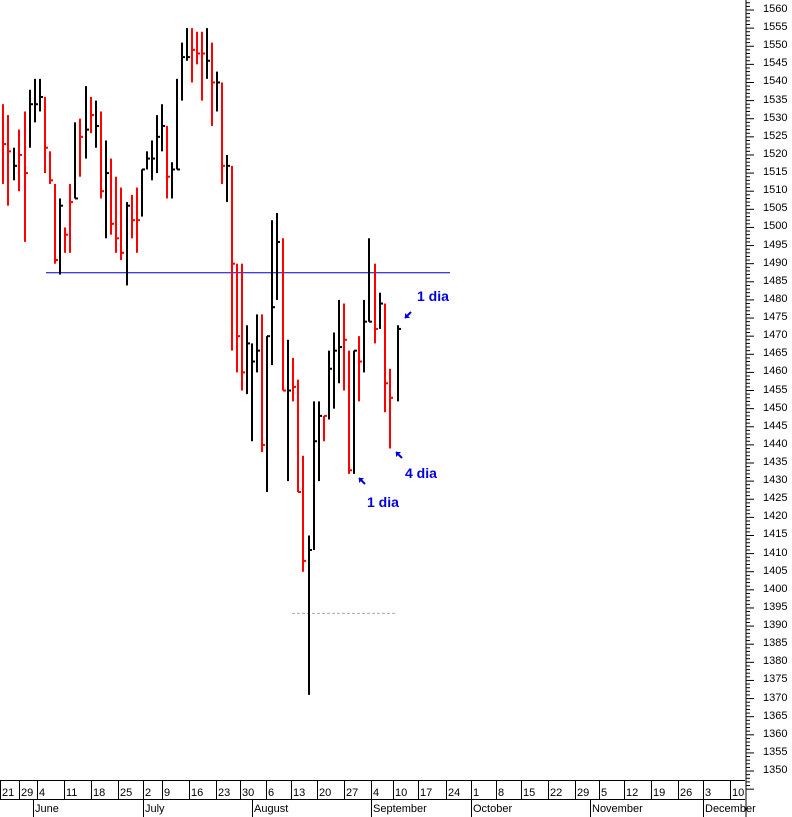 This screenshot has height=817, width=792. Describe the element at coordinates (775, 443) in the screenshot. I see `y-tick-label: 1440` at that location.